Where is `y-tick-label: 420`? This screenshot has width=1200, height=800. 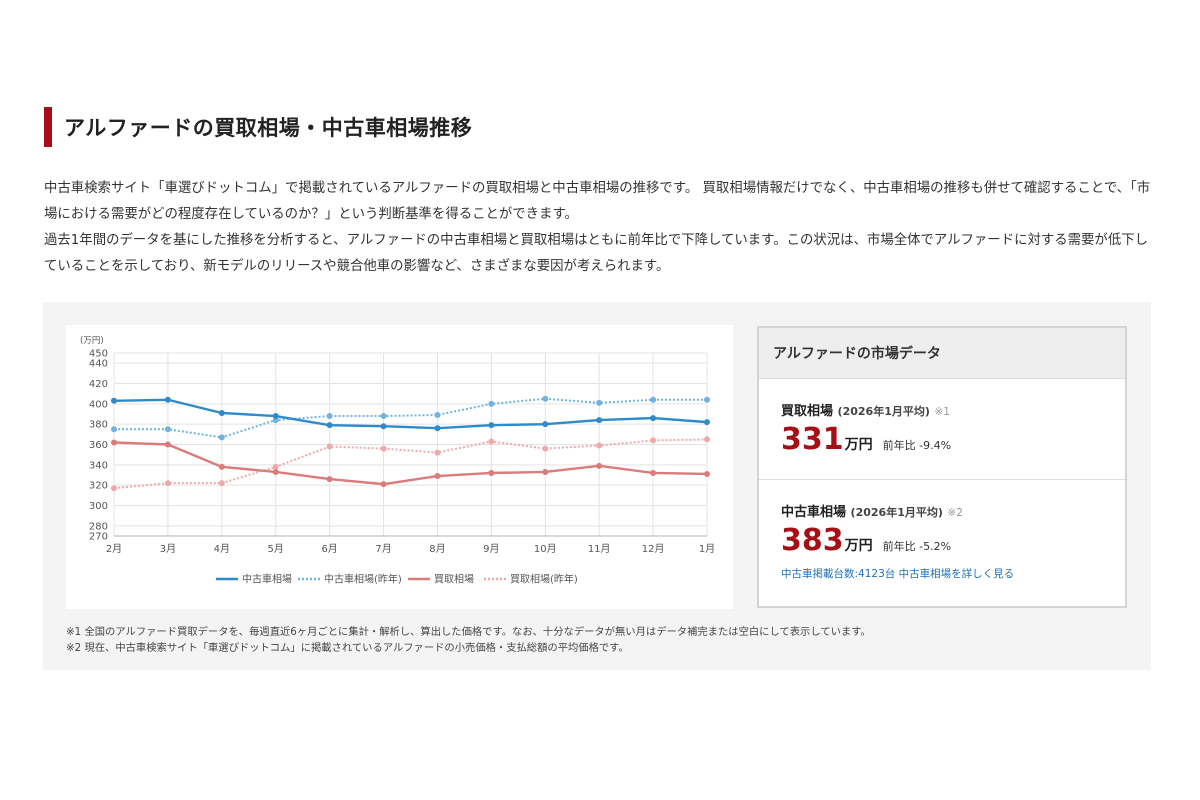 y-tick-label: 420 is located at coordinates (98, 384).